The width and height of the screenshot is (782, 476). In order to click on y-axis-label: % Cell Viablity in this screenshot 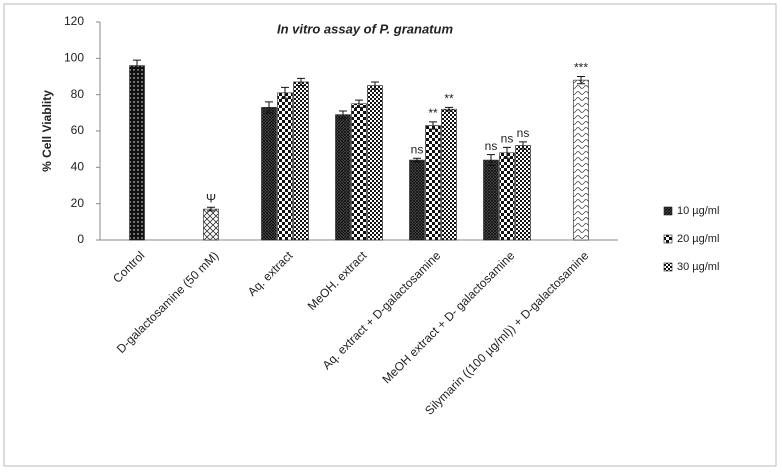, I will do `click(47, 131)`.